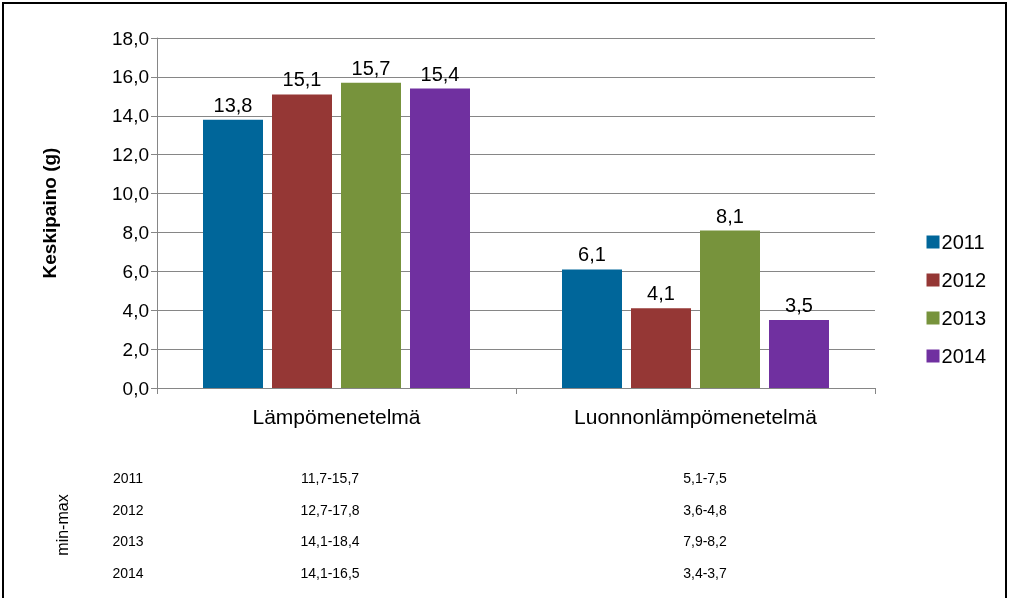  I want to click on text: 11,7-15,7, so click(330, 478).